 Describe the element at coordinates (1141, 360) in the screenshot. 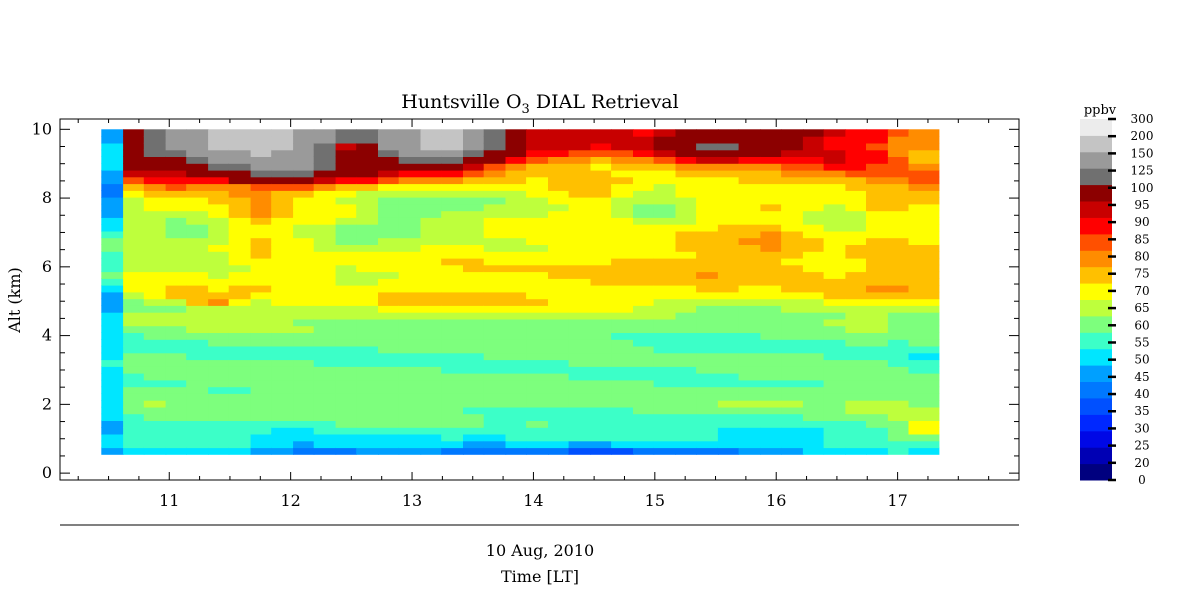

I see `colorbar-label: 50` at that location.